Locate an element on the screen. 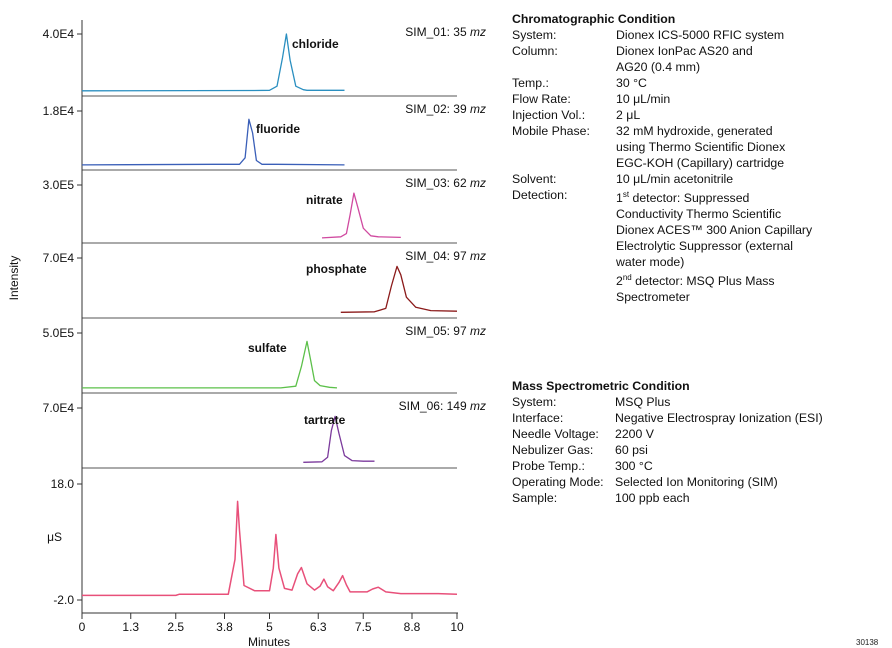 The width and height of the screenshot is (892, 648). x-tick-label: 10 is located at coordinates (457, 627).